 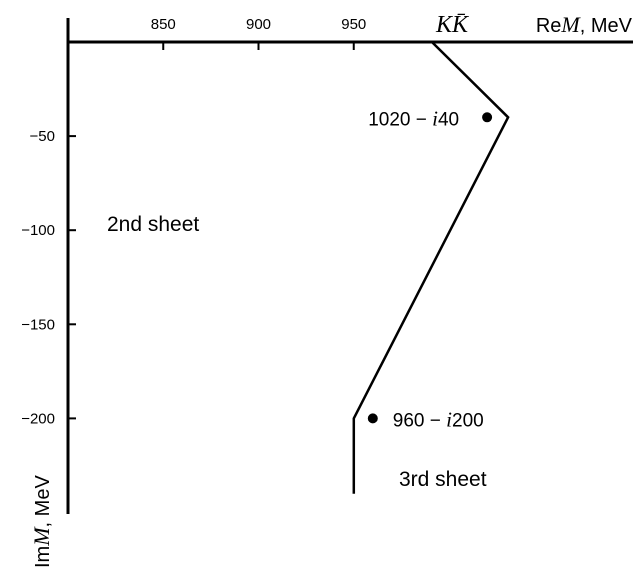 What do you see at coordinates (443, 479) in the screenshot?
I see `region-label-3rd-sheet: 3rd sheet` at bounding box center [443, 479].